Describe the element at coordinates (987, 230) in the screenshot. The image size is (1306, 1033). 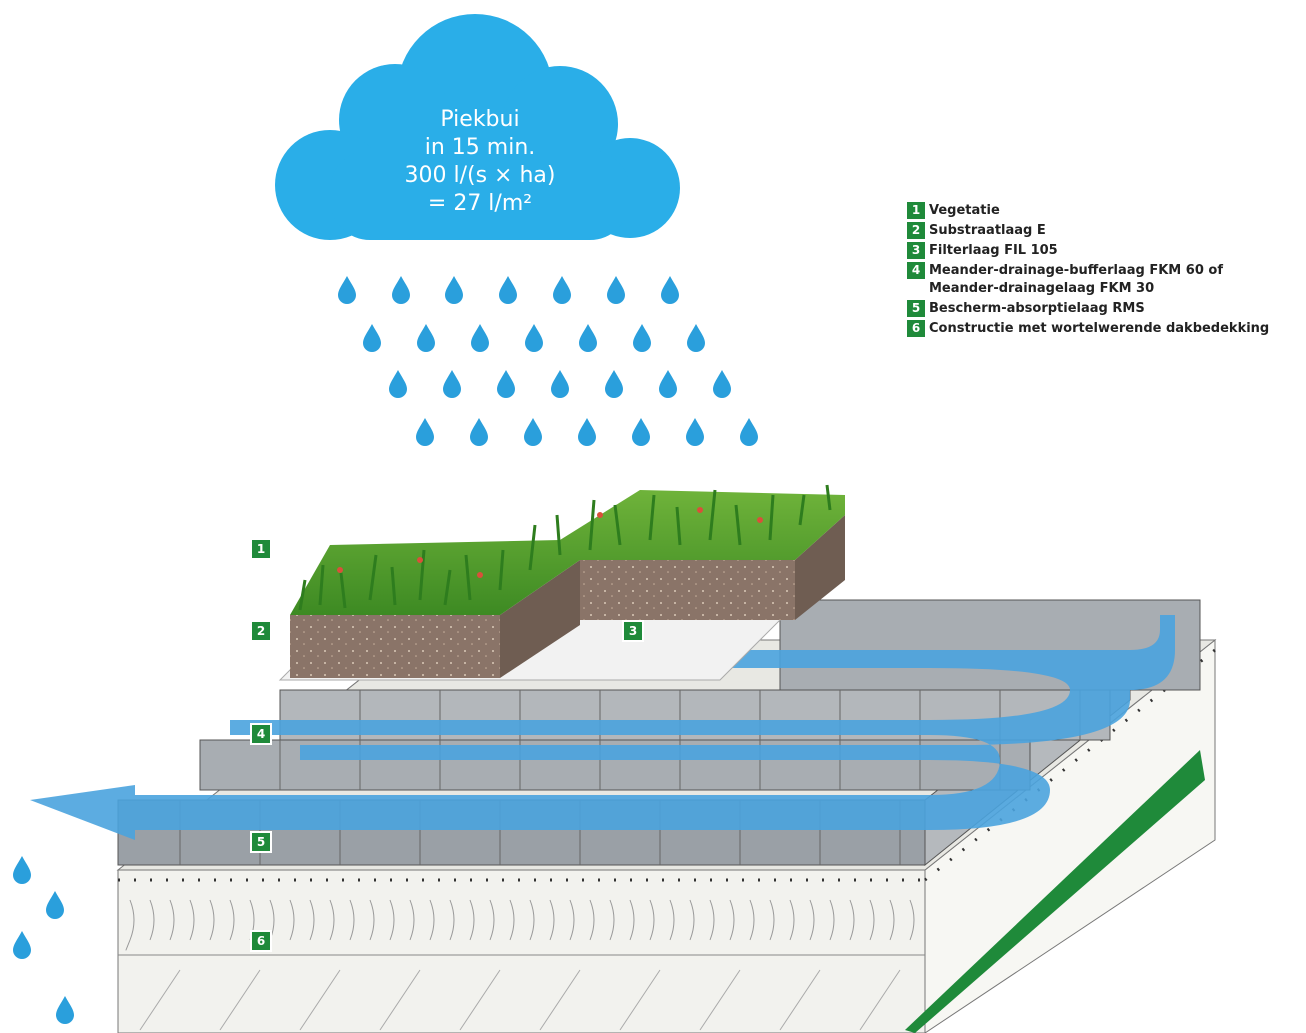
I see `legend-text: Substraatlaag E` at that location.